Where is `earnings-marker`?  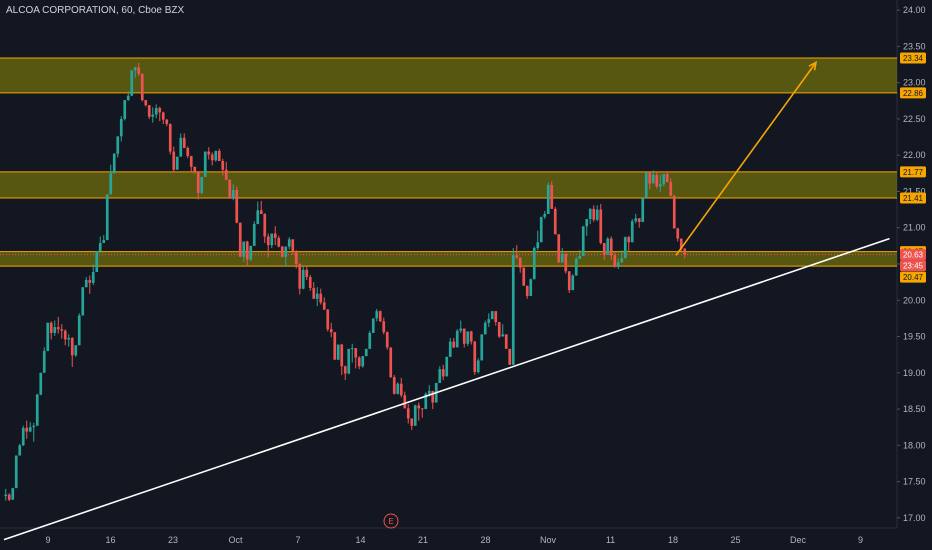 earnings-marker is located at coordinates (391, 521).